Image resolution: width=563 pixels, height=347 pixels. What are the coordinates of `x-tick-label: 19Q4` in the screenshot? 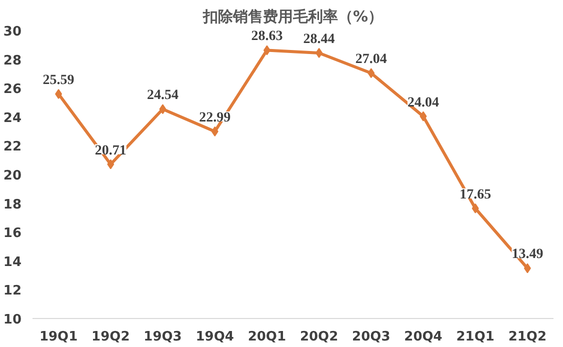 It's located at (215, 337).